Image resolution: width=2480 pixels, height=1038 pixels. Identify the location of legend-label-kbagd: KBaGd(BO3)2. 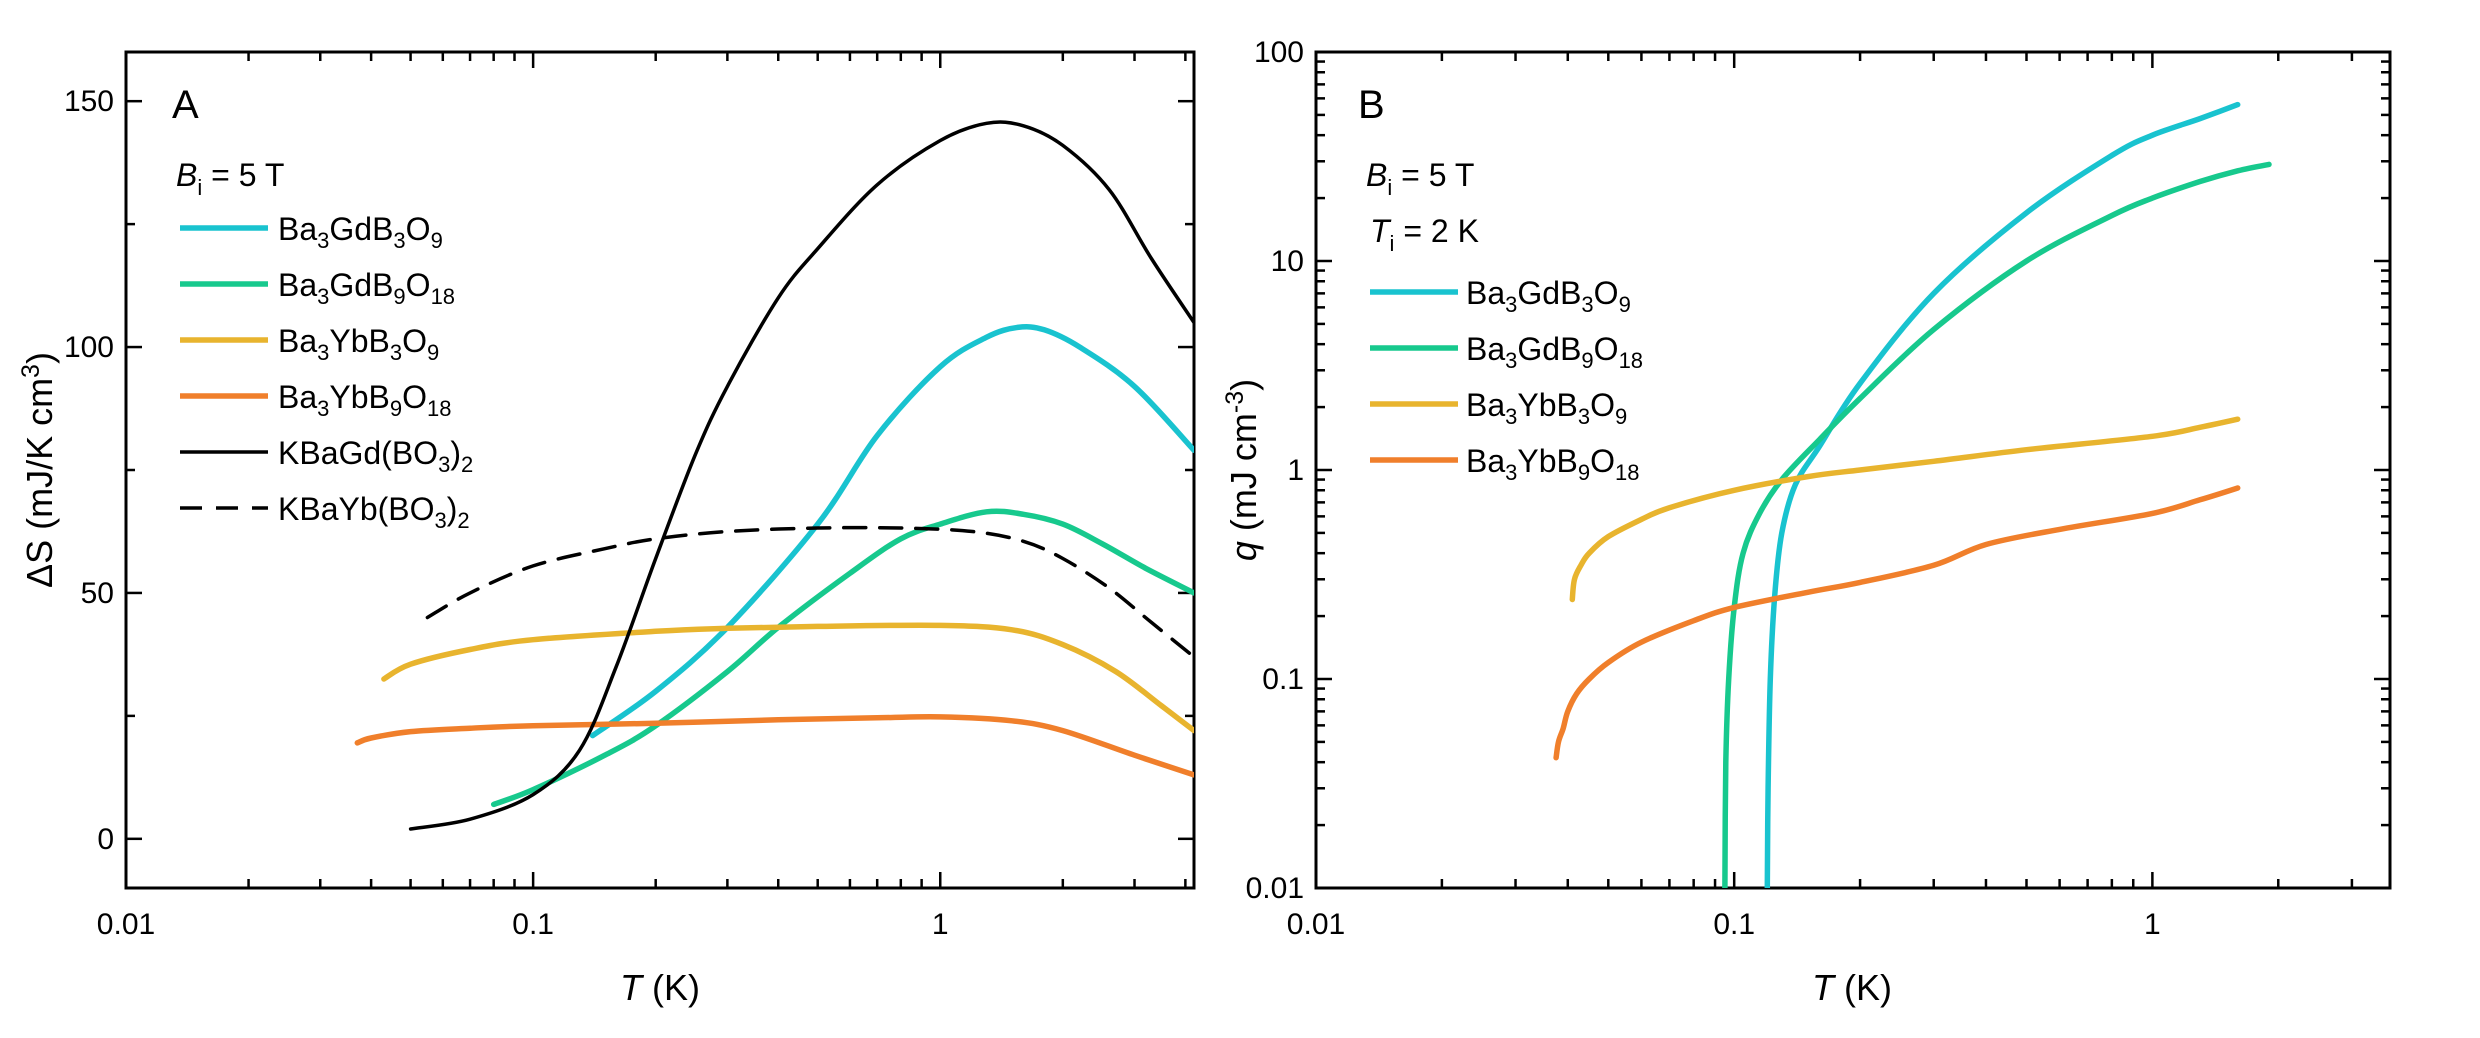
(375, 456).